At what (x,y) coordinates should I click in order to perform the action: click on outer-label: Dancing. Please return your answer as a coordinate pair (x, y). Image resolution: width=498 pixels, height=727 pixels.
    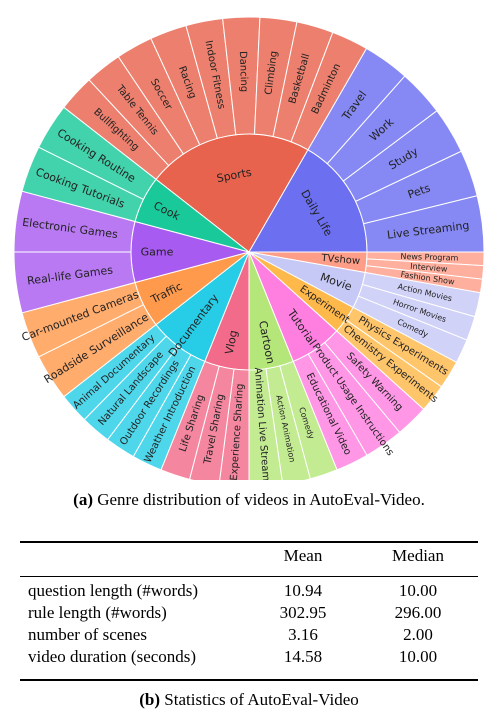
    Looking at the image, I should click on (243, 71).